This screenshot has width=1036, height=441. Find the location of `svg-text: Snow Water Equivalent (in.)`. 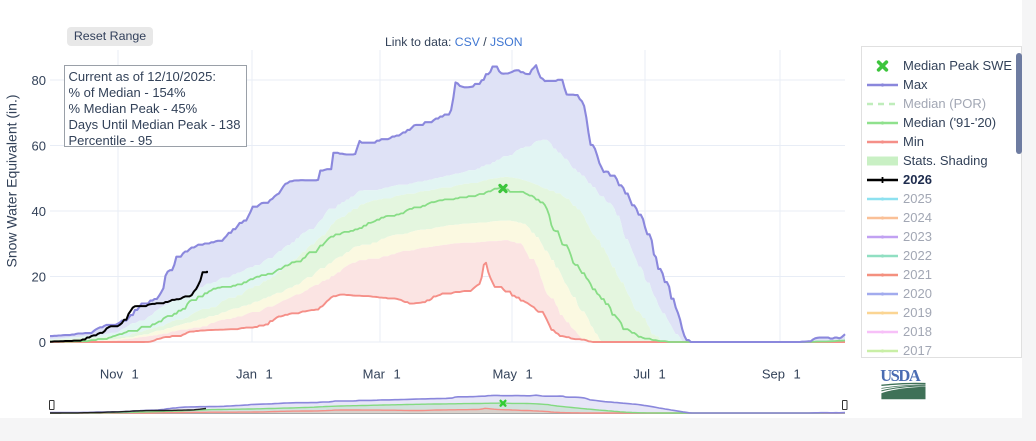

svg-text: Snow Water Equivalent (in.) is located at coordinates (12, 181).